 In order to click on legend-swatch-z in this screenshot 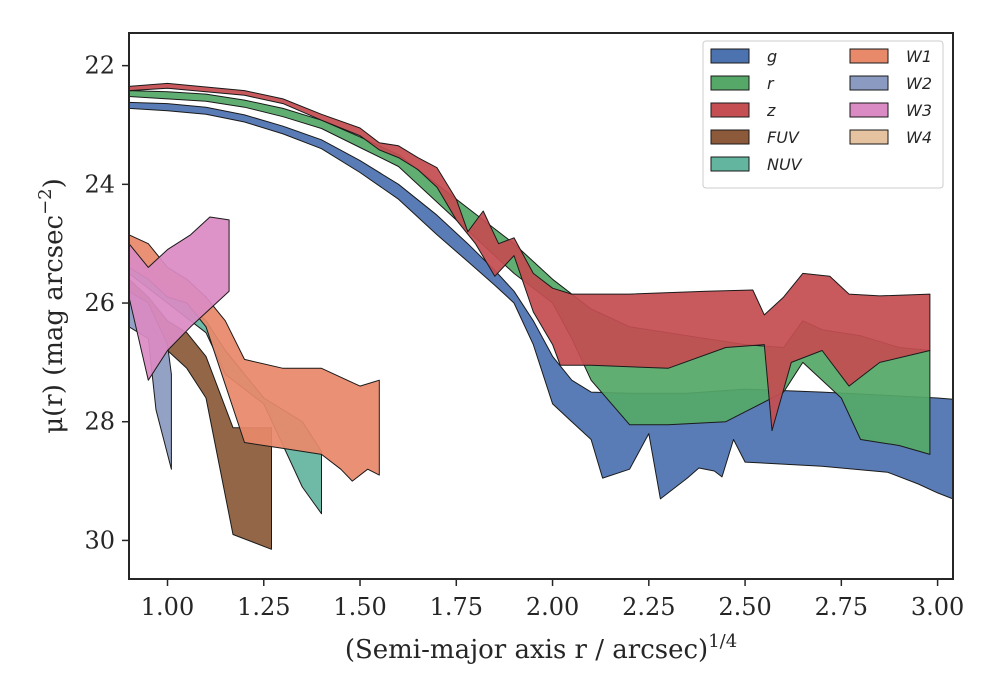, I will do `click(730, 110)`.